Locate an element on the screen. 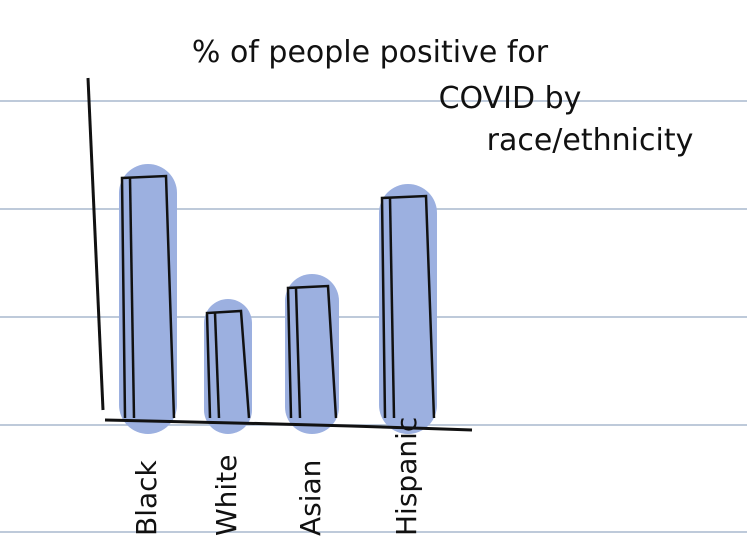 This screenshot has height=547, width=747. x-tick-label: Hispanic is located at coordinates (406, 476).